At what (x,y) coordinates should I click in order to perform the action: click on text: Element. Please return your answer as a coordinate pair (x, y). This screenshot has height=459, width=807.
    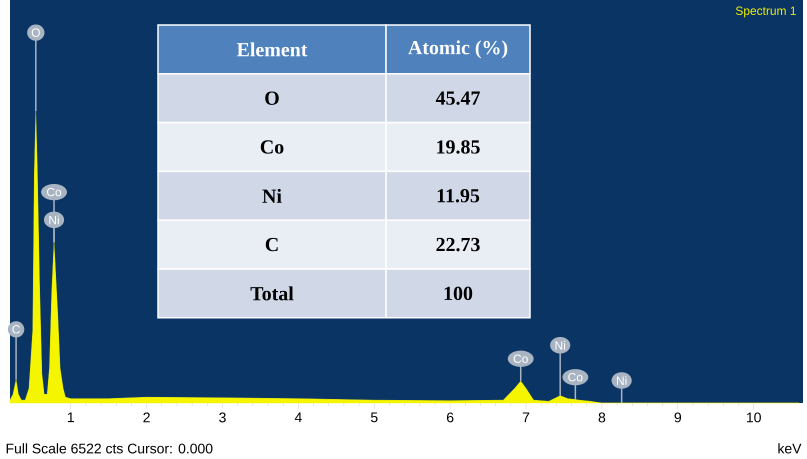
    Looking at the image, I should click on (272, 49).